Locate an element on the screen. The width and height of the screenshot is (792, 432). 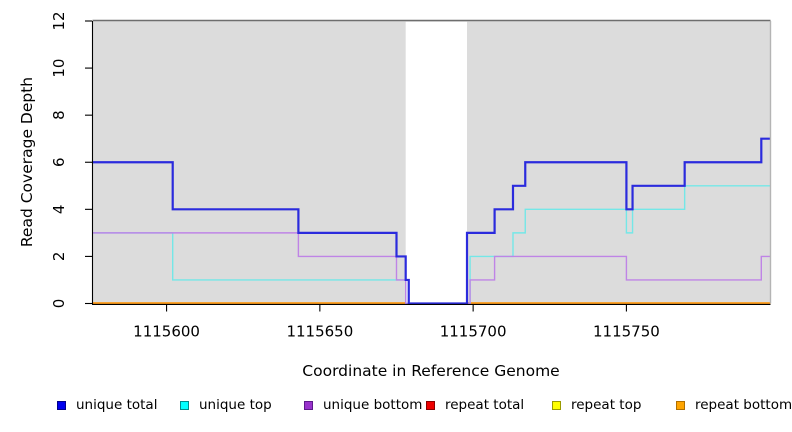
y-tick-label: 6 is located at coordinates (59, 162).